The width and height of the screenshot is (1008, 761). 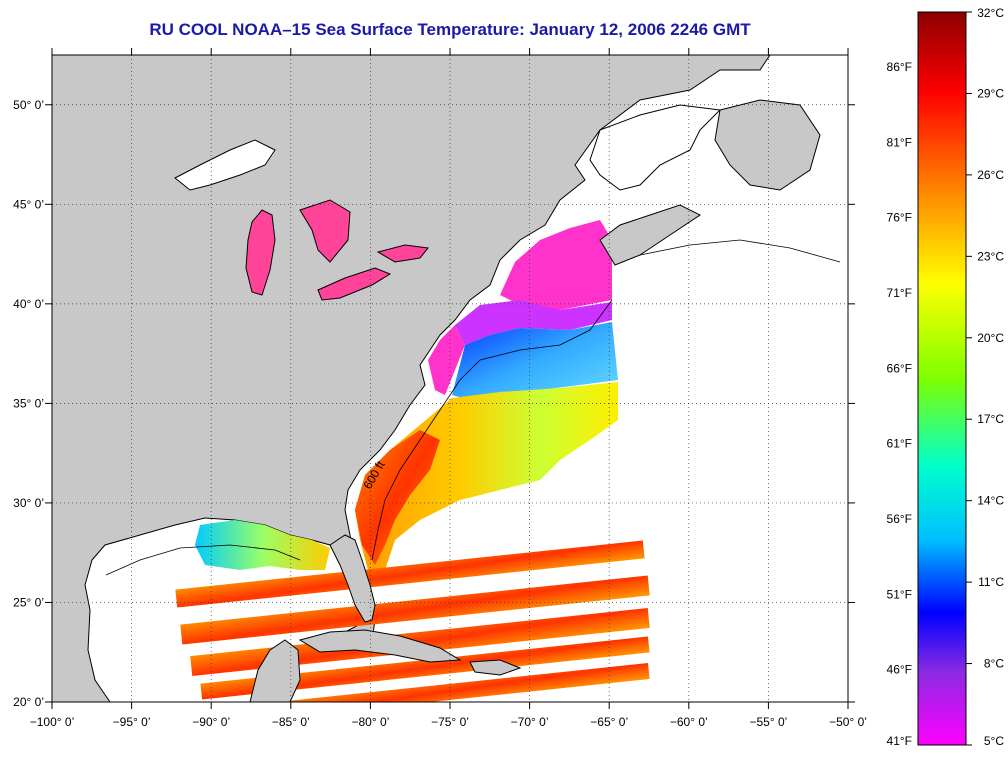 I want to click on gulf-st-lawrence, so click(x=655, y=147).